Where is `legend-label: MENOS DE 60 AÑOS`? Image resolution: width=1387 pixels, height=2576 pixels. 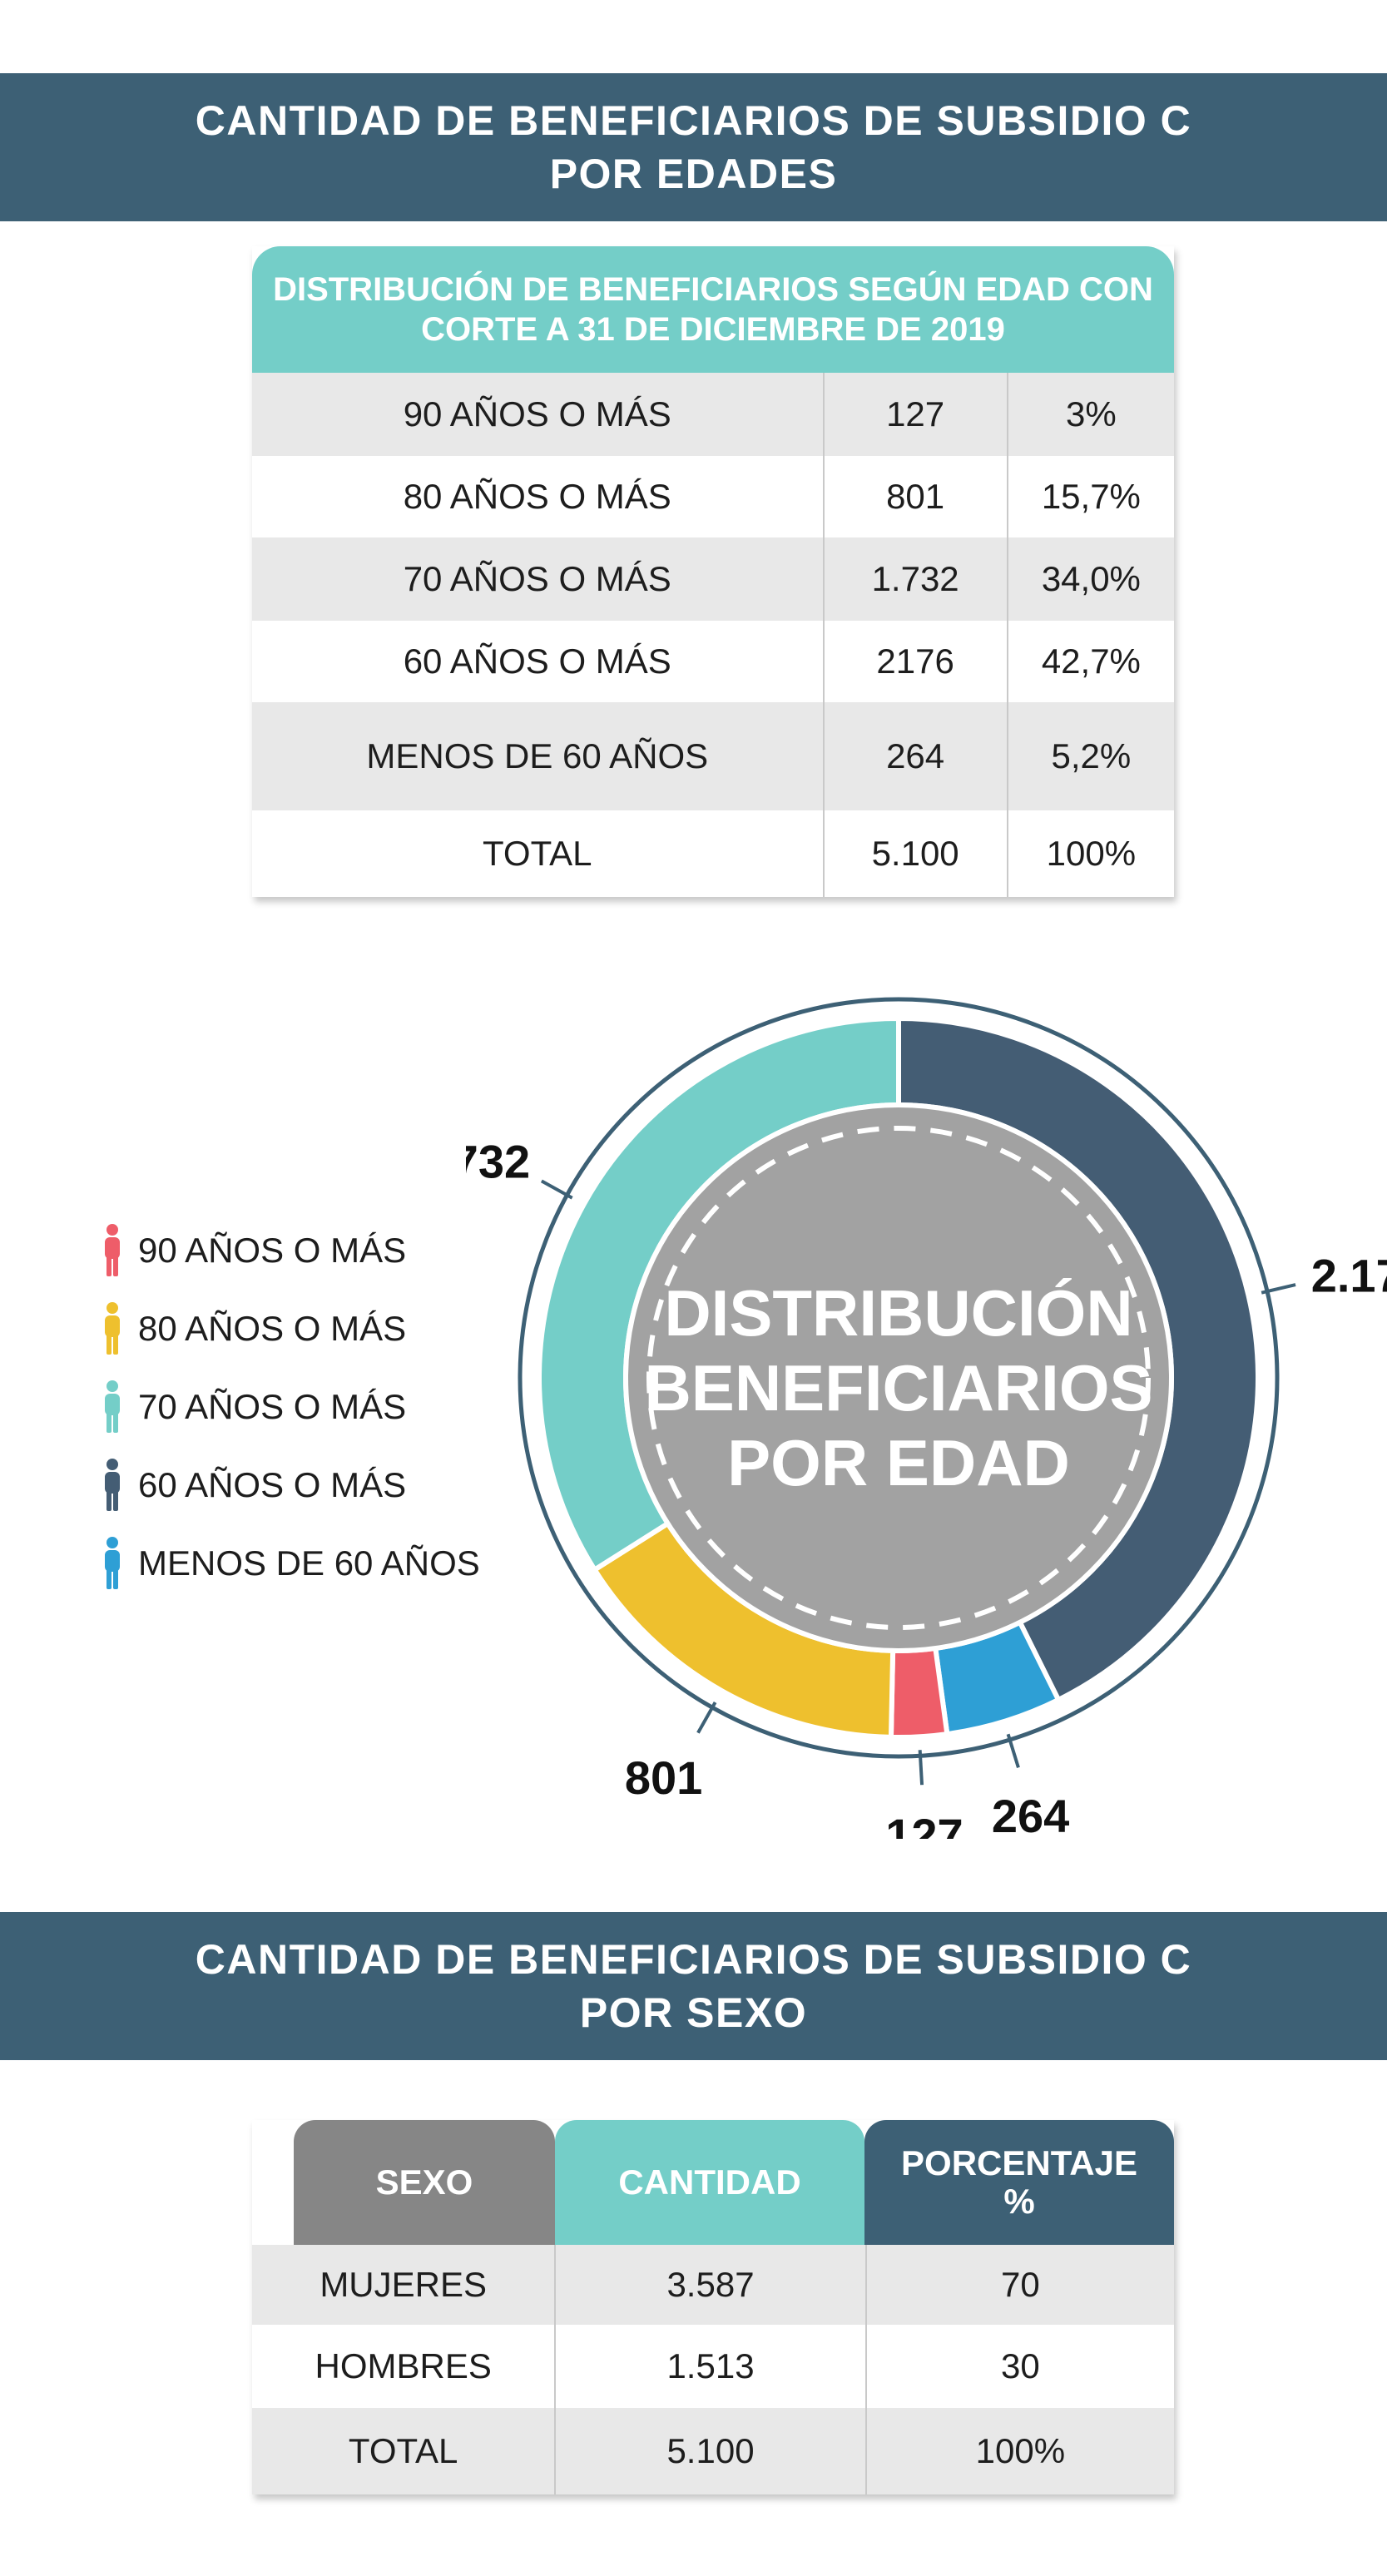 legend-label: MENOS DE 60 AÑOS is located at coordinates (309, 1563).